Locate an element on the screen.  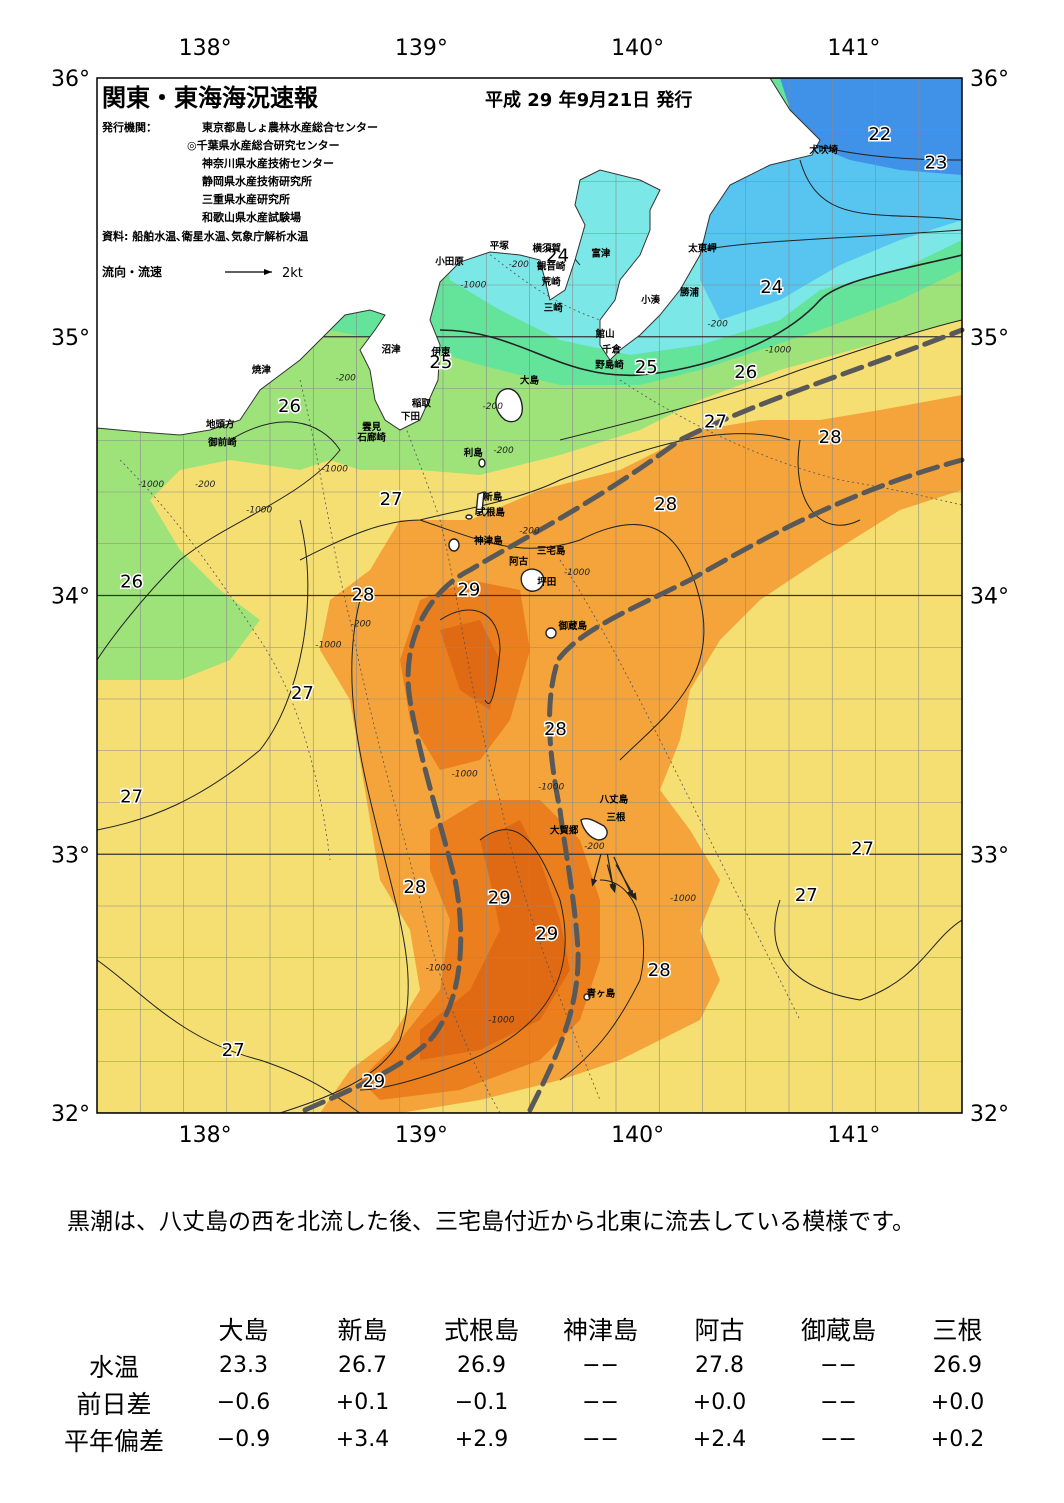
table-row: 前日差 −0.6 +0.1 −0.1 −− +0.0 −− +0.0 is located at coordinates (530, 1402).